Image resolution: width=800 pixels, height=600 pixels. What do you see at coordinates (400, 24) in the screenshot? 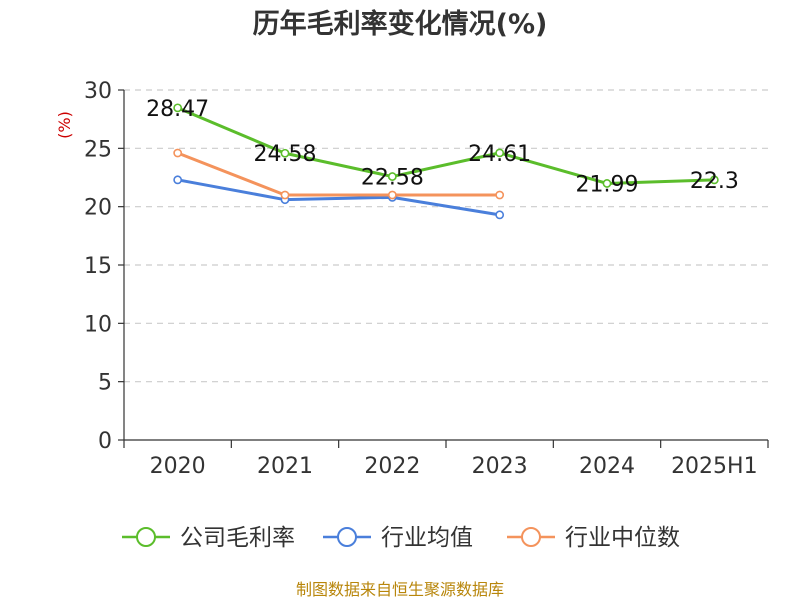
I see `chart-title: 历年毛利率变化情况(%)` at bounding box center [400, 24].